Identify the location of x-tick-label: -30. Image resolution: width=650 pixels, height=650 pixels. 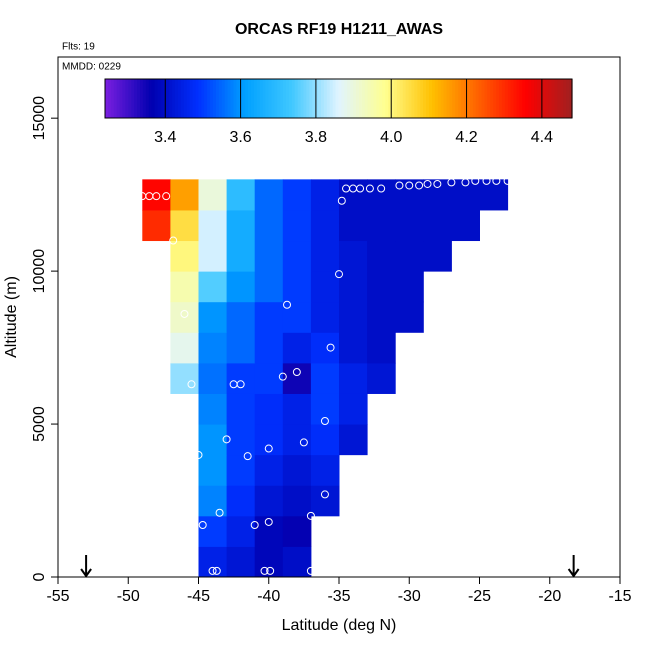
(409, 596).